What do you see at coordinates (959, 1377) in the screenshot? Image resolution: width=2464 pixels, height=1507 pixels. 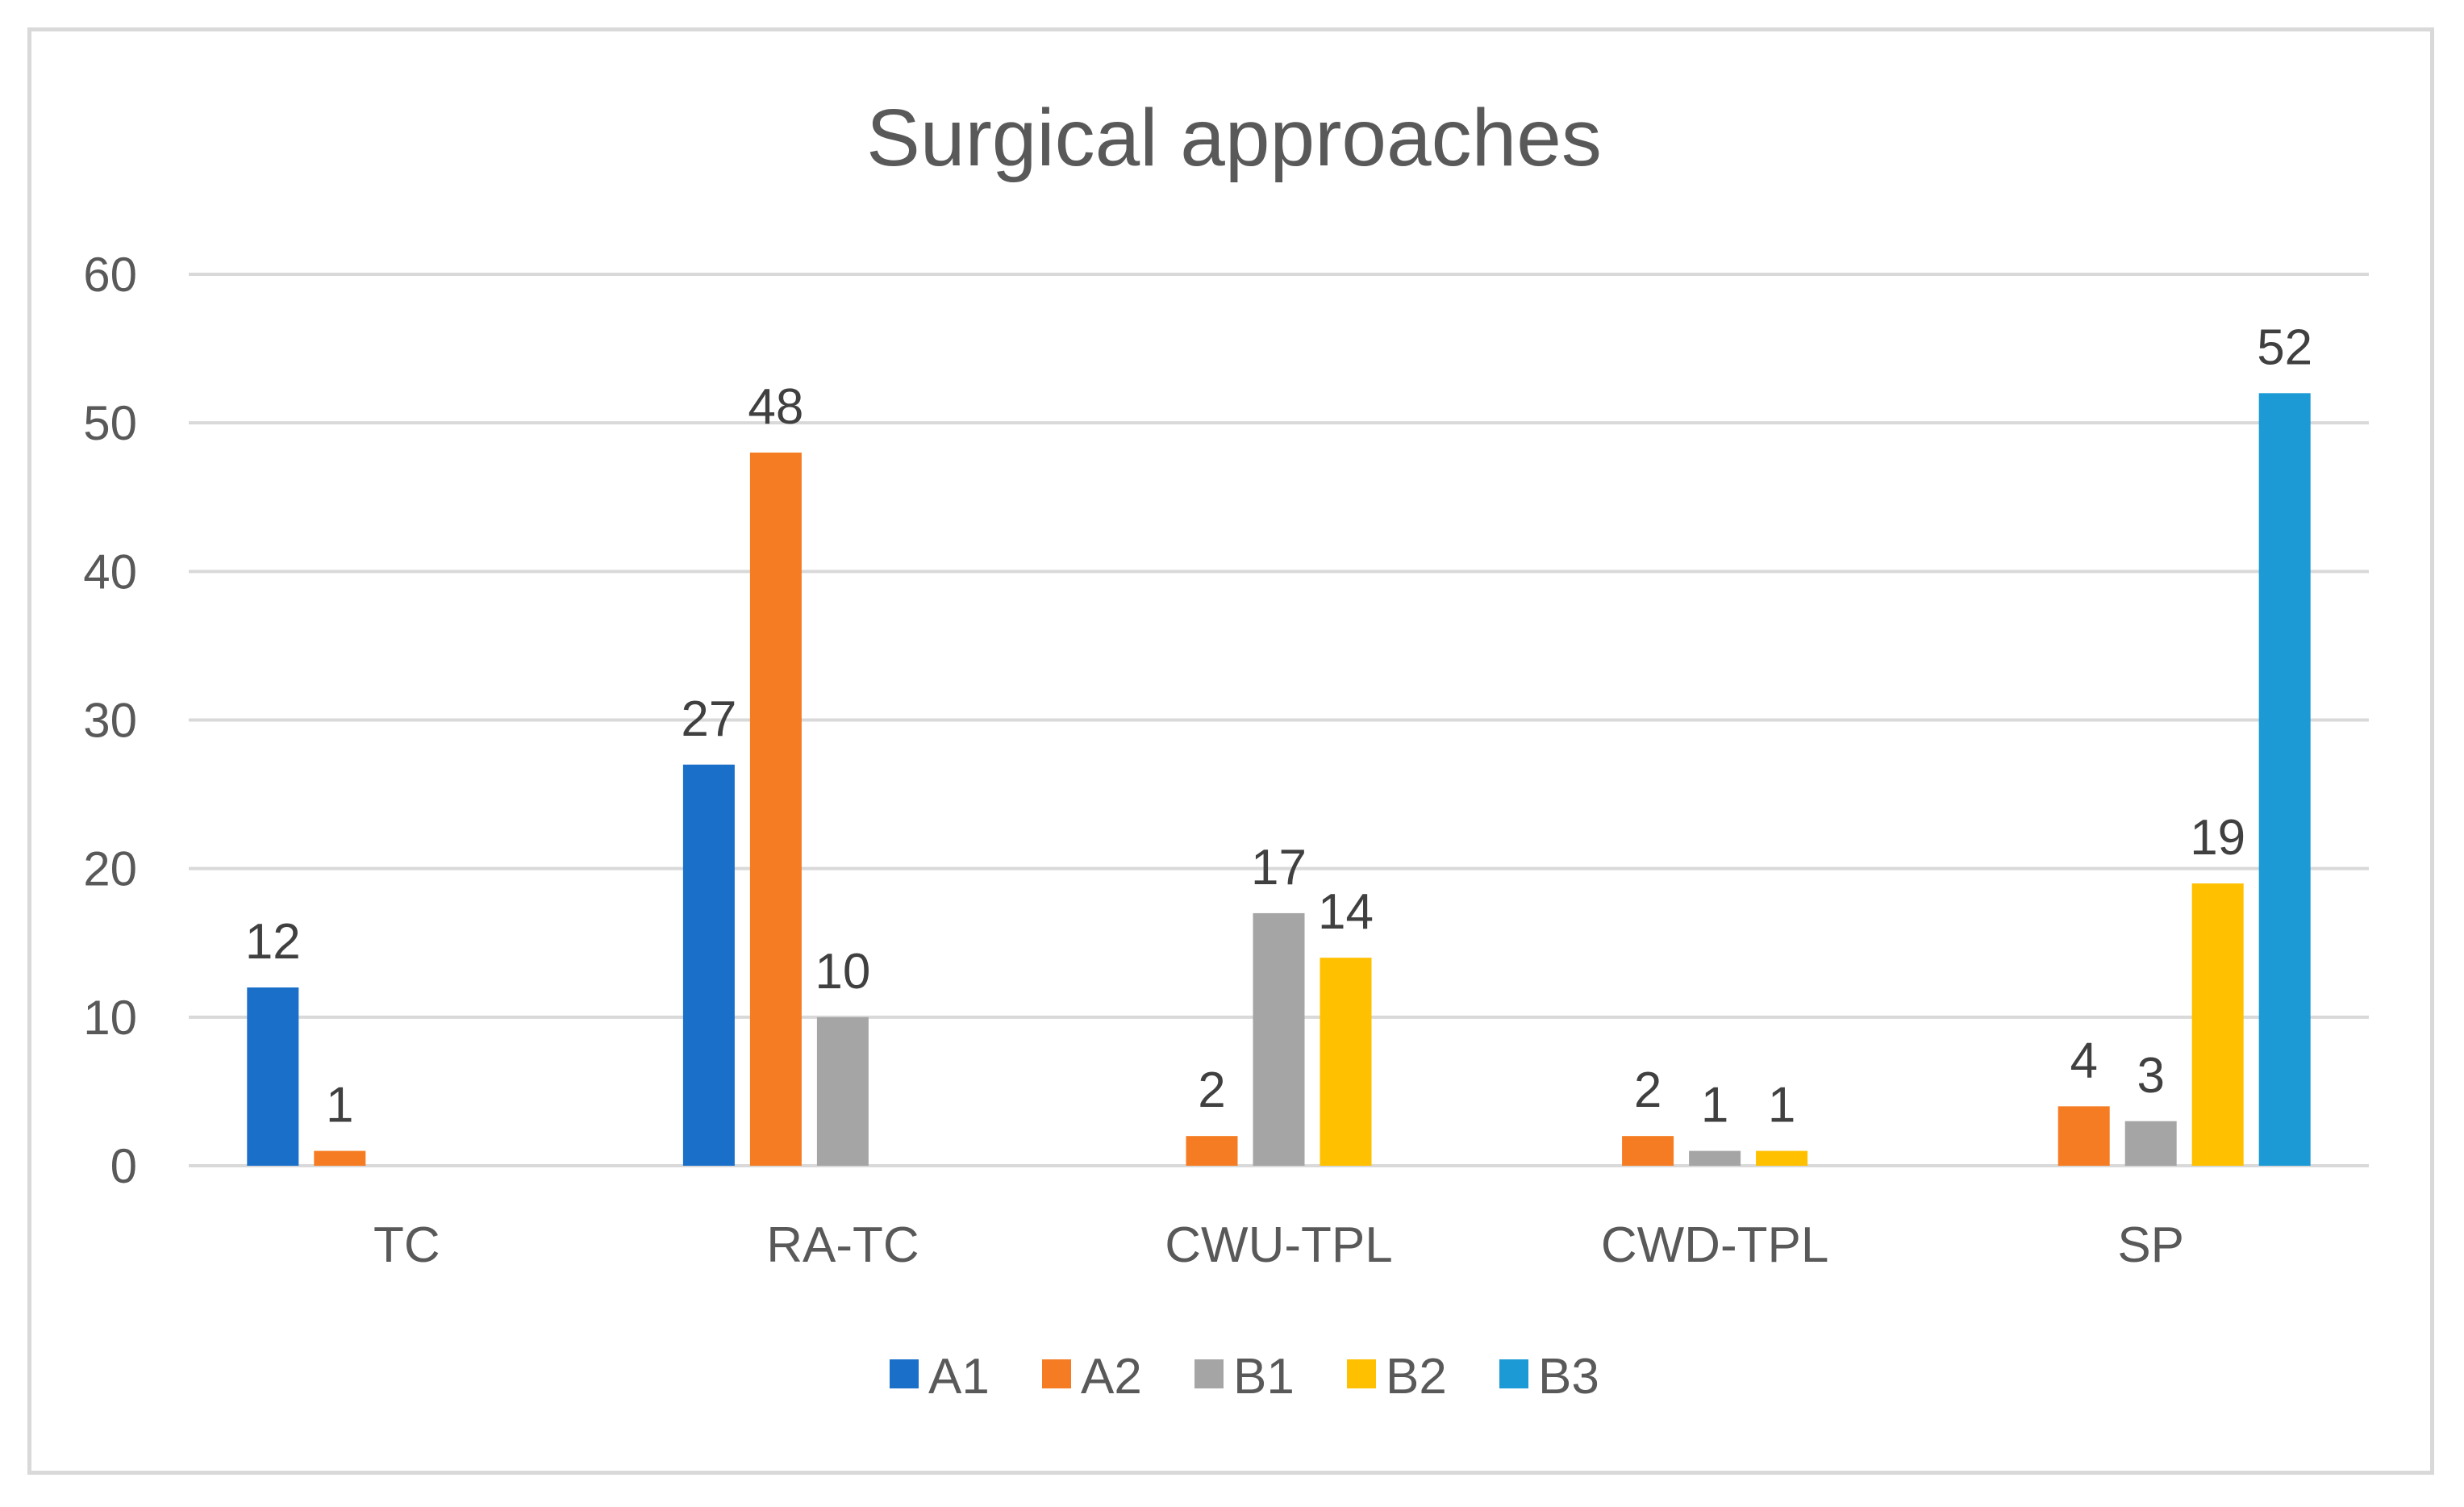 I see `legend-label-a1: A1` at bounding box center [959, 1377].